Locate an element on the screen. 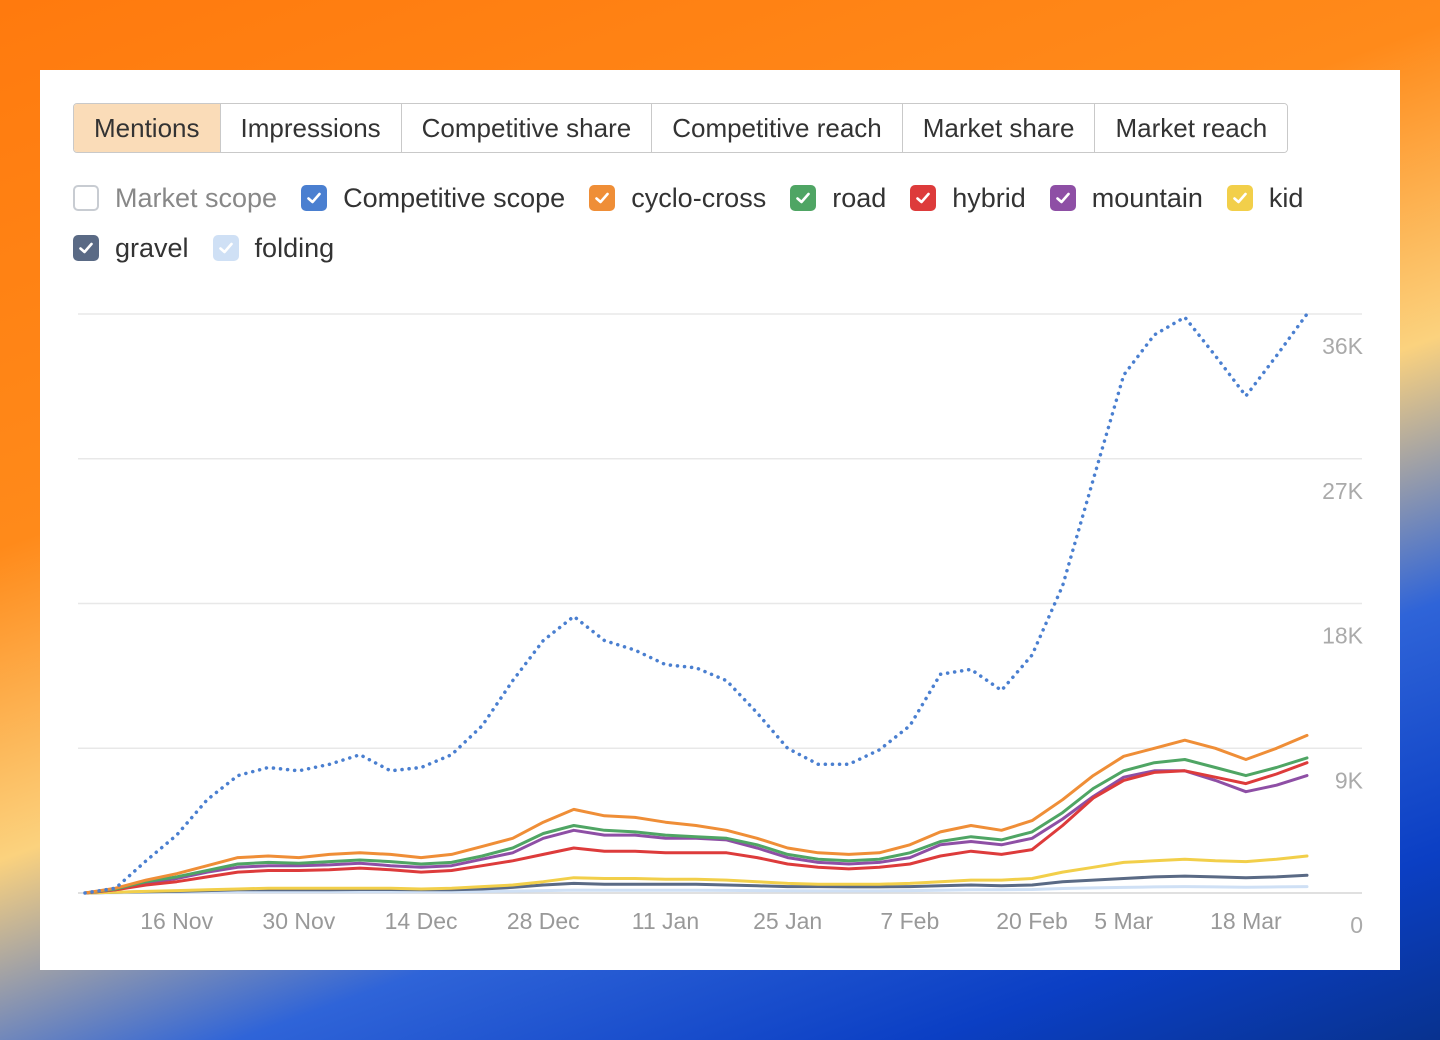 Image resolution: width=1440 pixels, height=1040 pixels. y-tick-label: 36K is located at coordinates (1343, 346).